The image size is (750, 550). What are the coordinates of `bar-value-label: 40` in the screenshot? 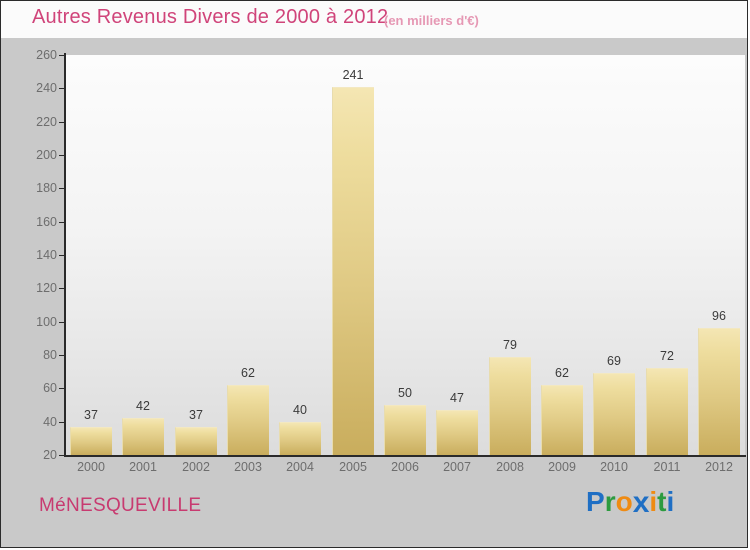 It's located at (300, 410).